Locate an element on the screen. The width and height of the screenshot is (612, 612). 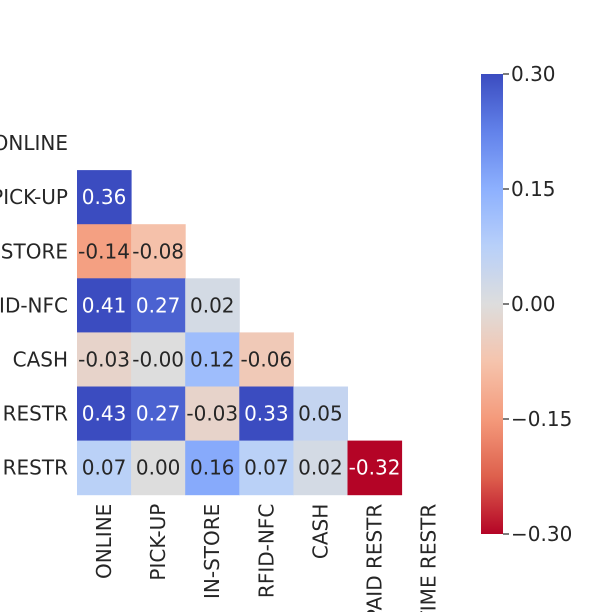
heatmap-value-label: -0.06 is located at coordinates (266, 359).